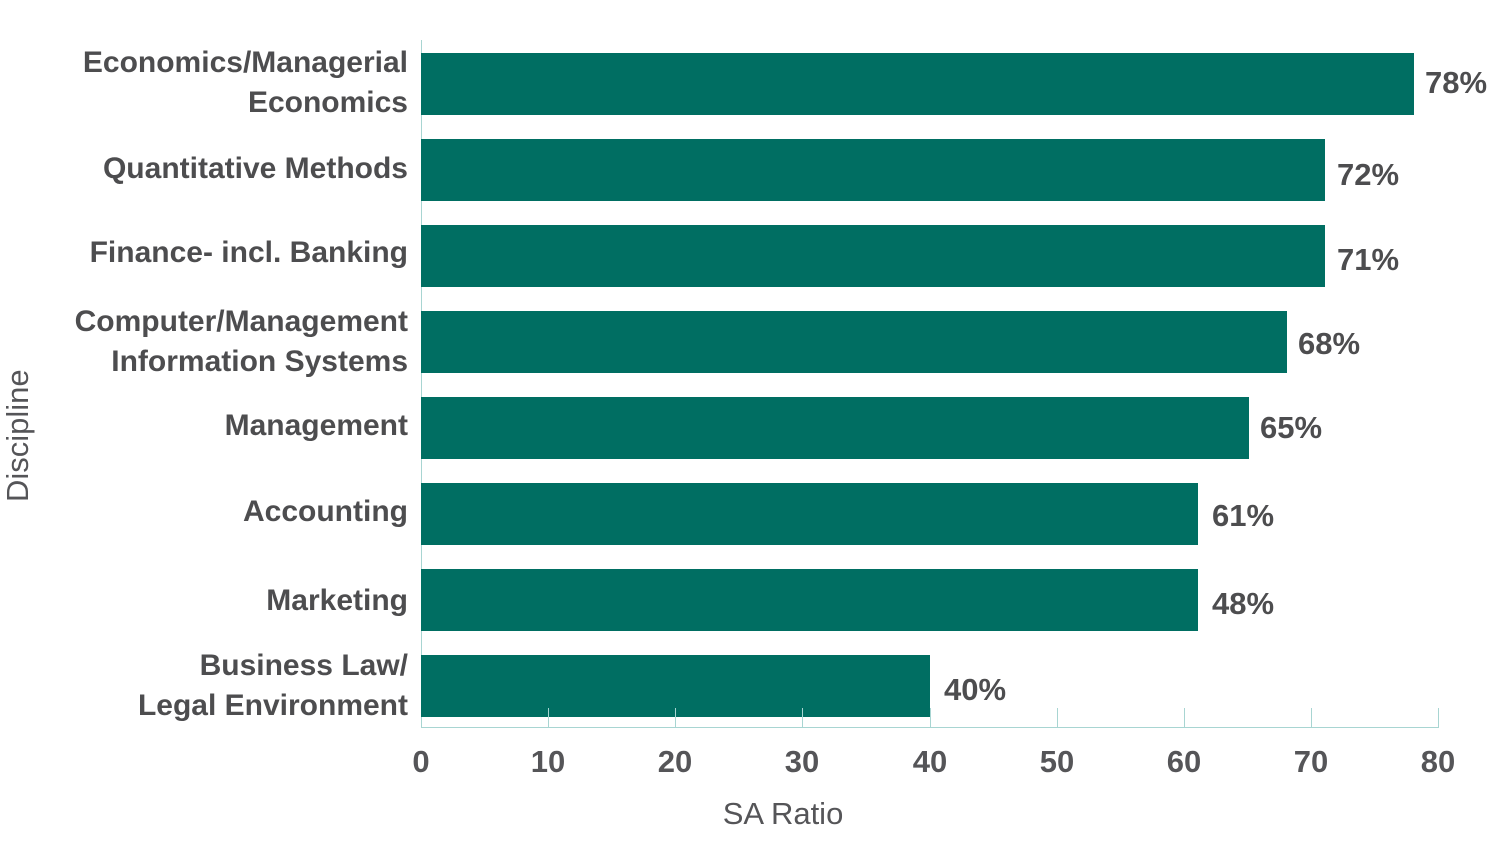  What do you see at coordinates (930, 761) in the screenshot?
I see `x-tick-label: 40` at bounding box center [930, 761].